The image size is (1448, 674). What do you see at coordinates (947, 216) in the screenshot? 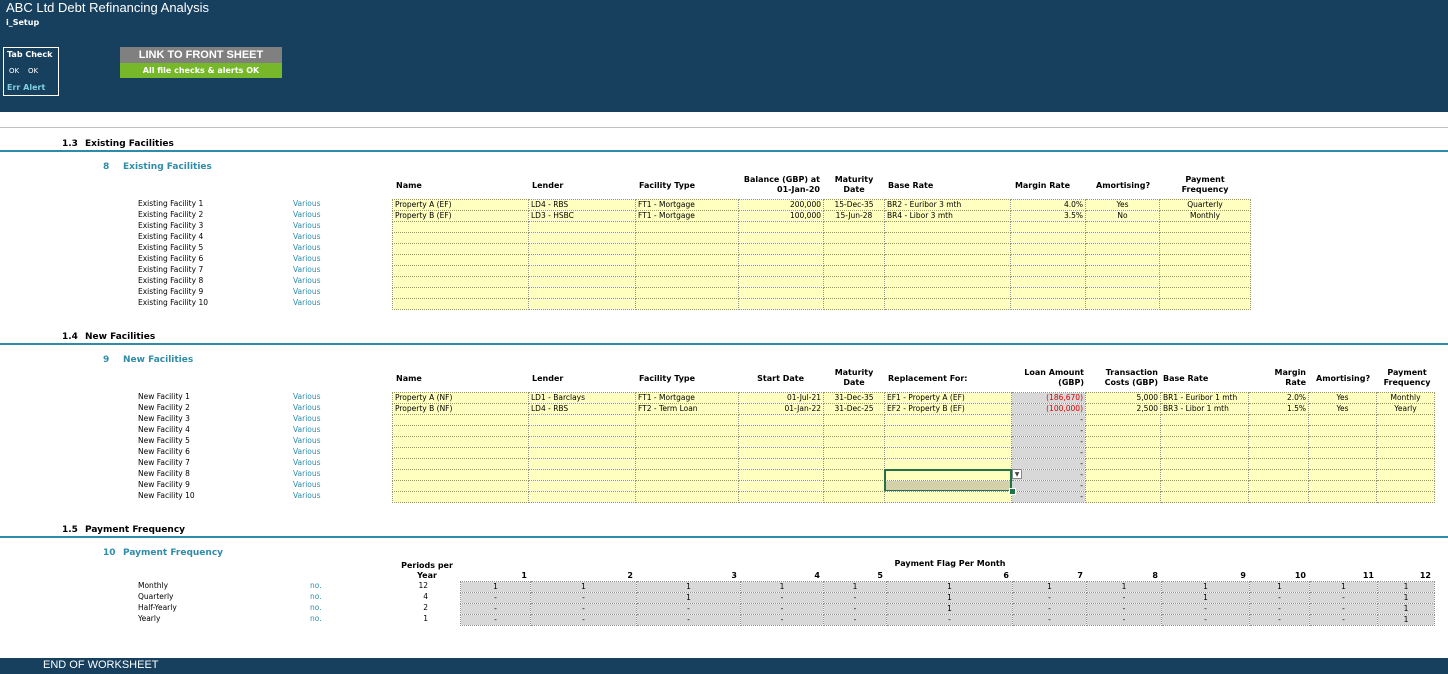
I see `input-cell: BR4 - Libor 3 mth` at bounding box center [947, 216].